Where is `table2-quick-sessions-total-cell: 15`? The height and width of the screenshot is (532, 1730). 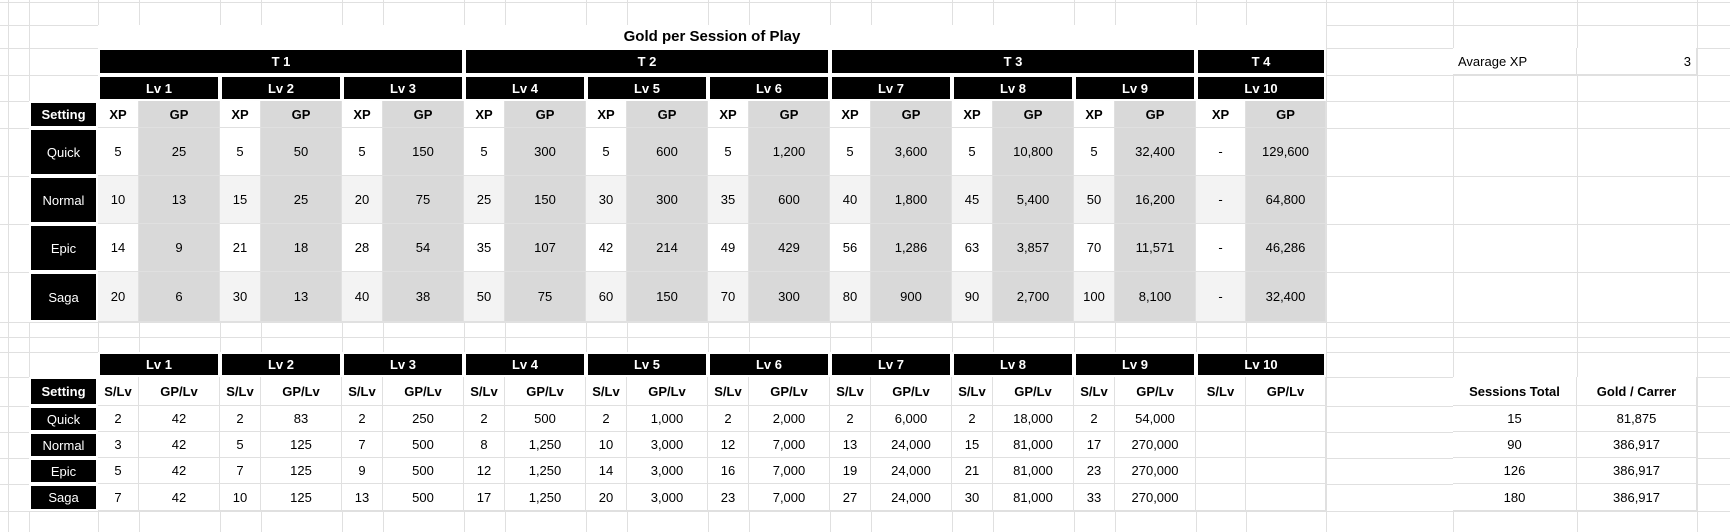
table2-quick-sessions-total-cell: 15 is located at coordinates (1515, 419).